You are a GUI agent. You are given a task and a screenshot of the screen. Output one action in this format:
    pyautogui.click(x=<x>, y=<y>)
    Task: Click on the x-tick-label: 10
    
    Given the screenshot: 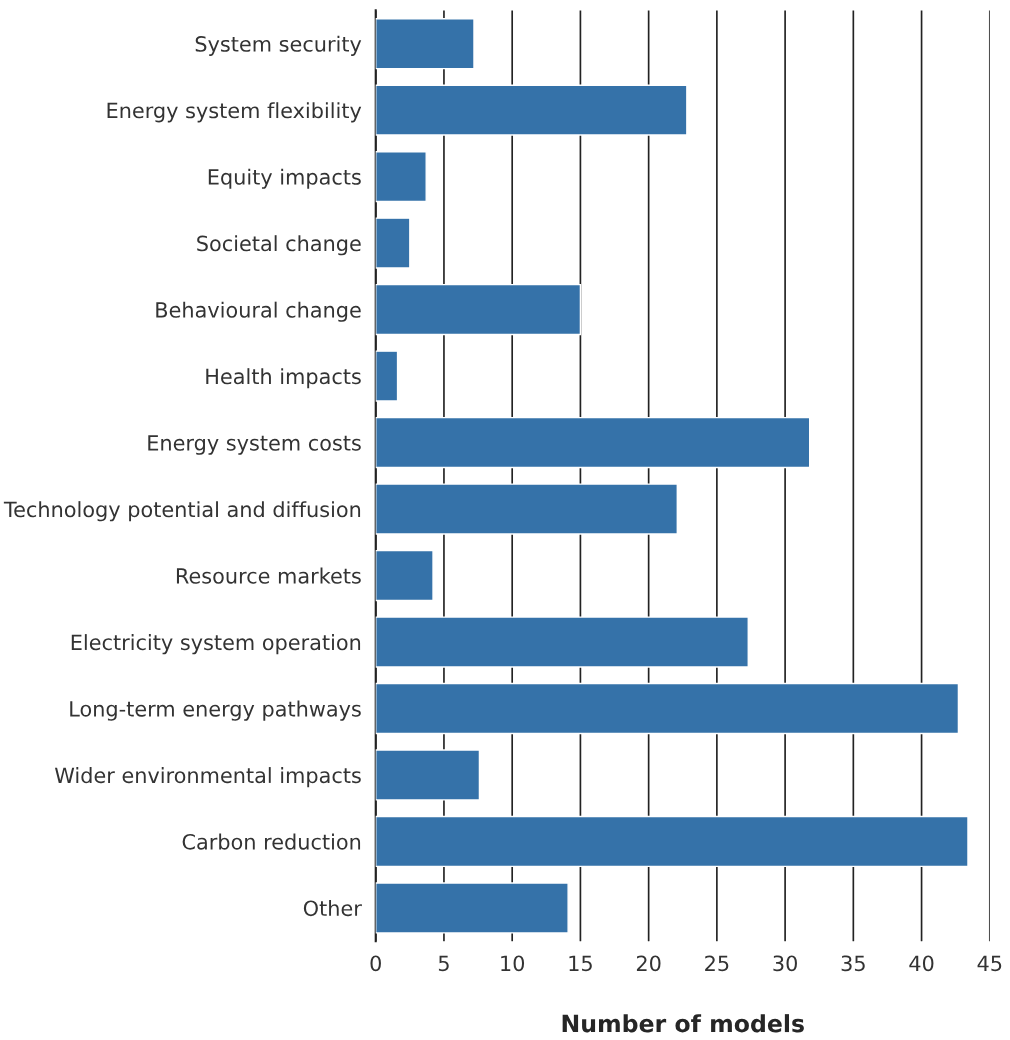 What is the action you would take?
    pyautogui.click(x=513, y=963)
    